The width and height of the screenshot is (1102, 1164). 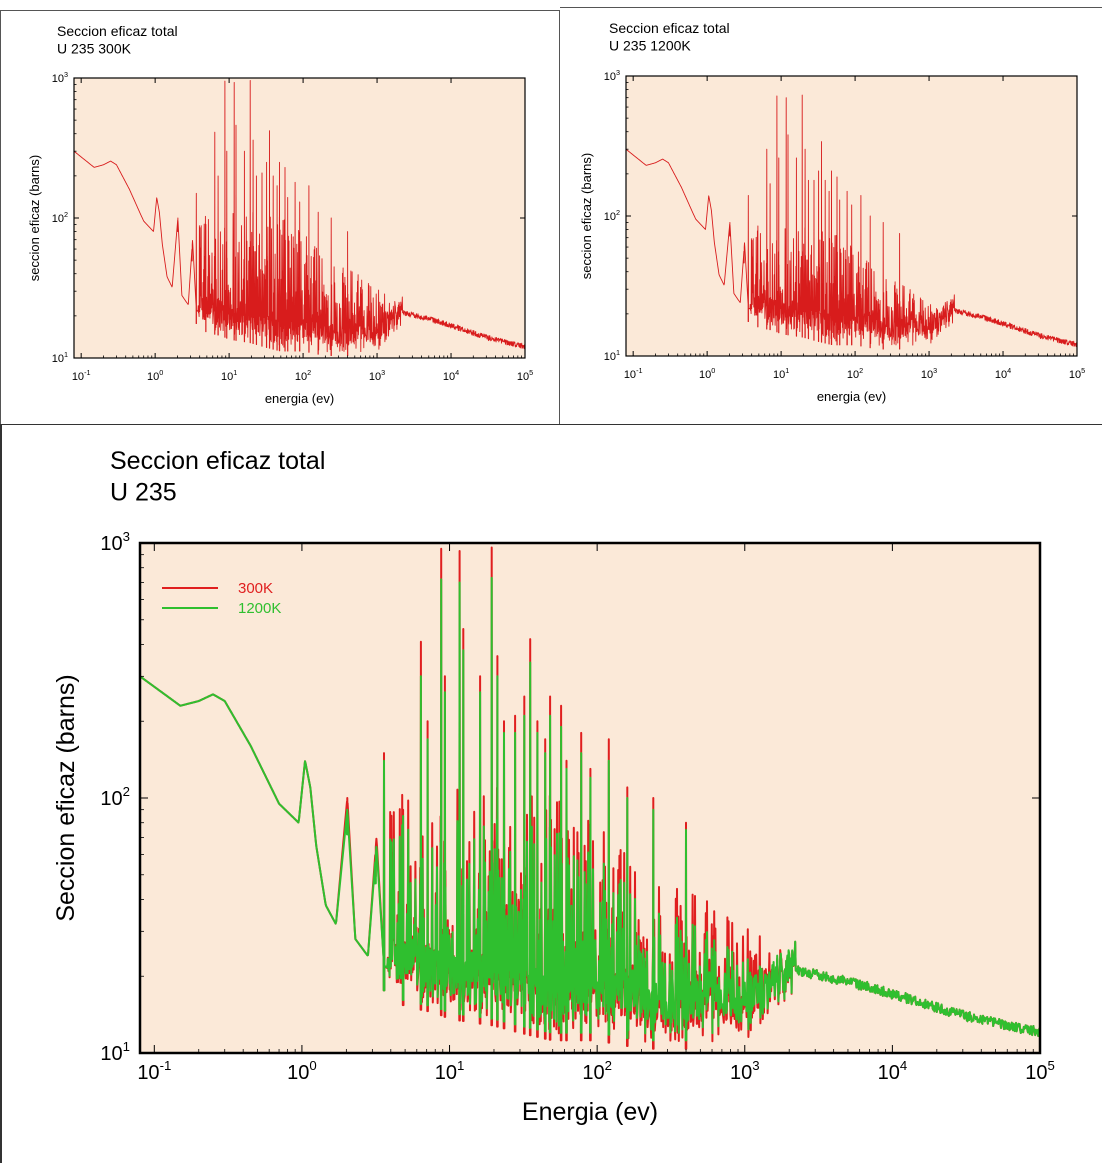 I want to click on chart-subtitle: U 235 300K, so click(x=94, y=49).